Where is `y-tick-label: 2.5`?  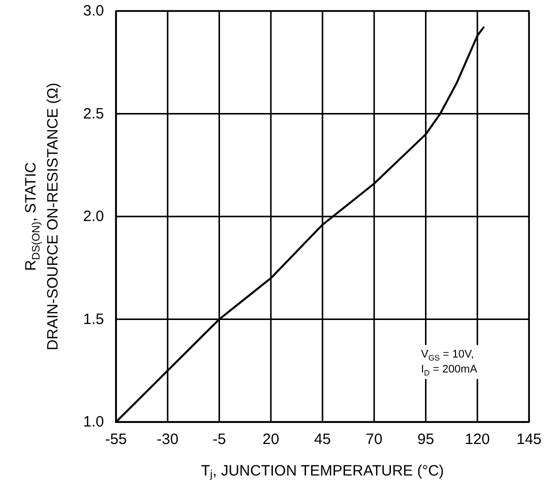 y-tick-label: 2.5 is located at coordinates (93, 113).